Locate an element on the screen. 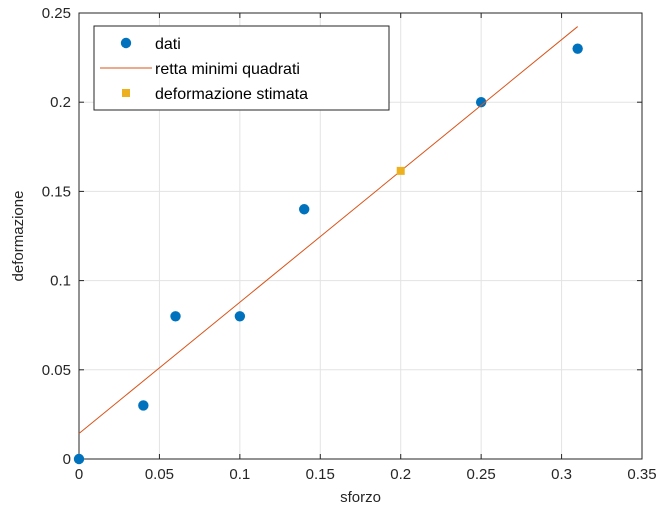 The width and height of the screenshot is (661, 512). y-tick-label: 0 is located at coordinates (67, 459).